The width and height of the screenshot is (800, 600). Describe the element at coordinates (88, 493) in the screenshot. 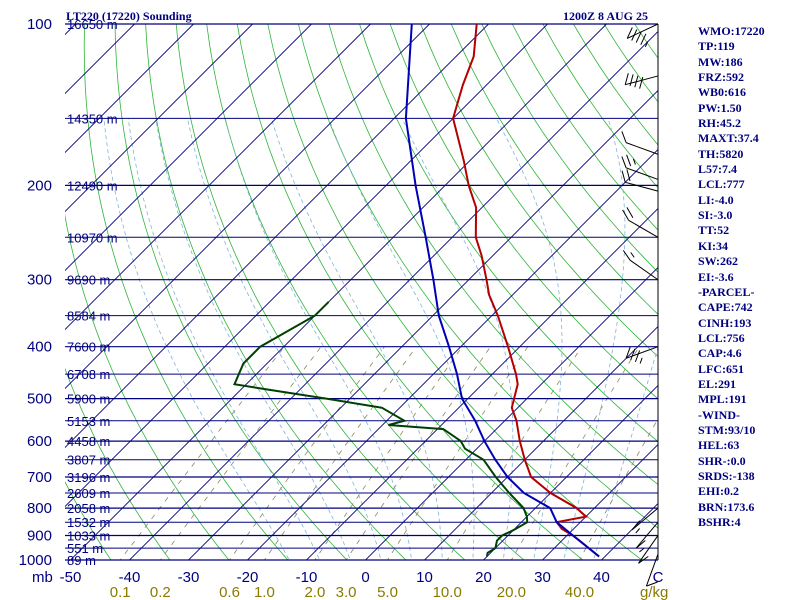

I see `height-label: 2609 m` at that location.